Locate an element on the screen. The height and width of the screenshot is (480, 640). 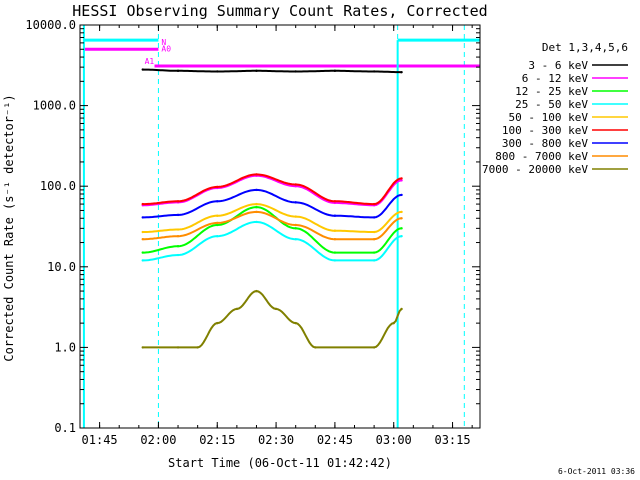
x-tick-label-0: 01:45 is located at coordinates (100, 440).